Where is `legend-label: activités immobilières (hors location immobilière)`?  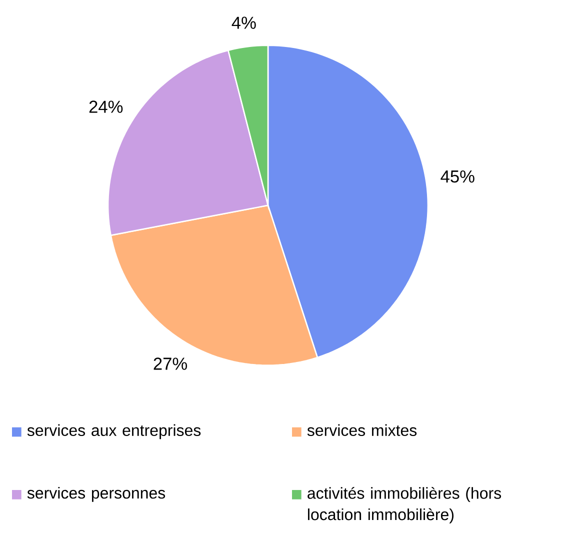 legend-label: activités immobilières (hors location immobilière) is located at coordinates (405, 505).